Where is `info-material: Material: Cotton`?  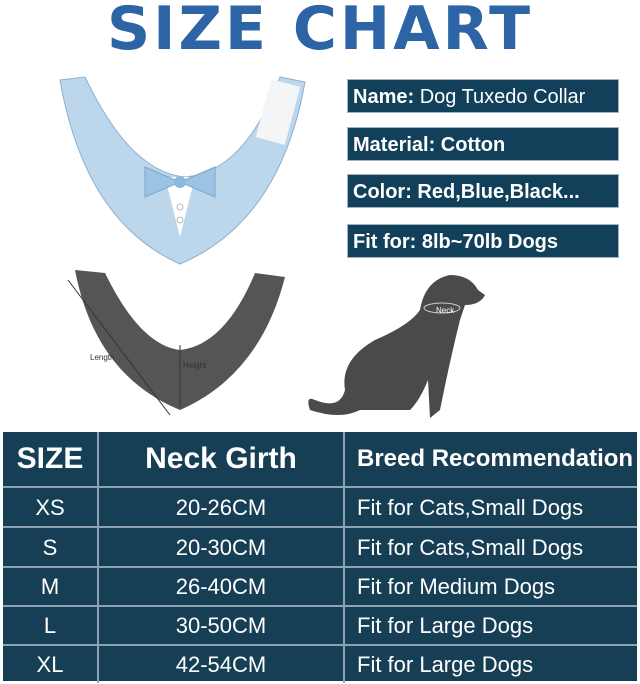 info-material: Material: Cotton is located at coordinates (483, 144).